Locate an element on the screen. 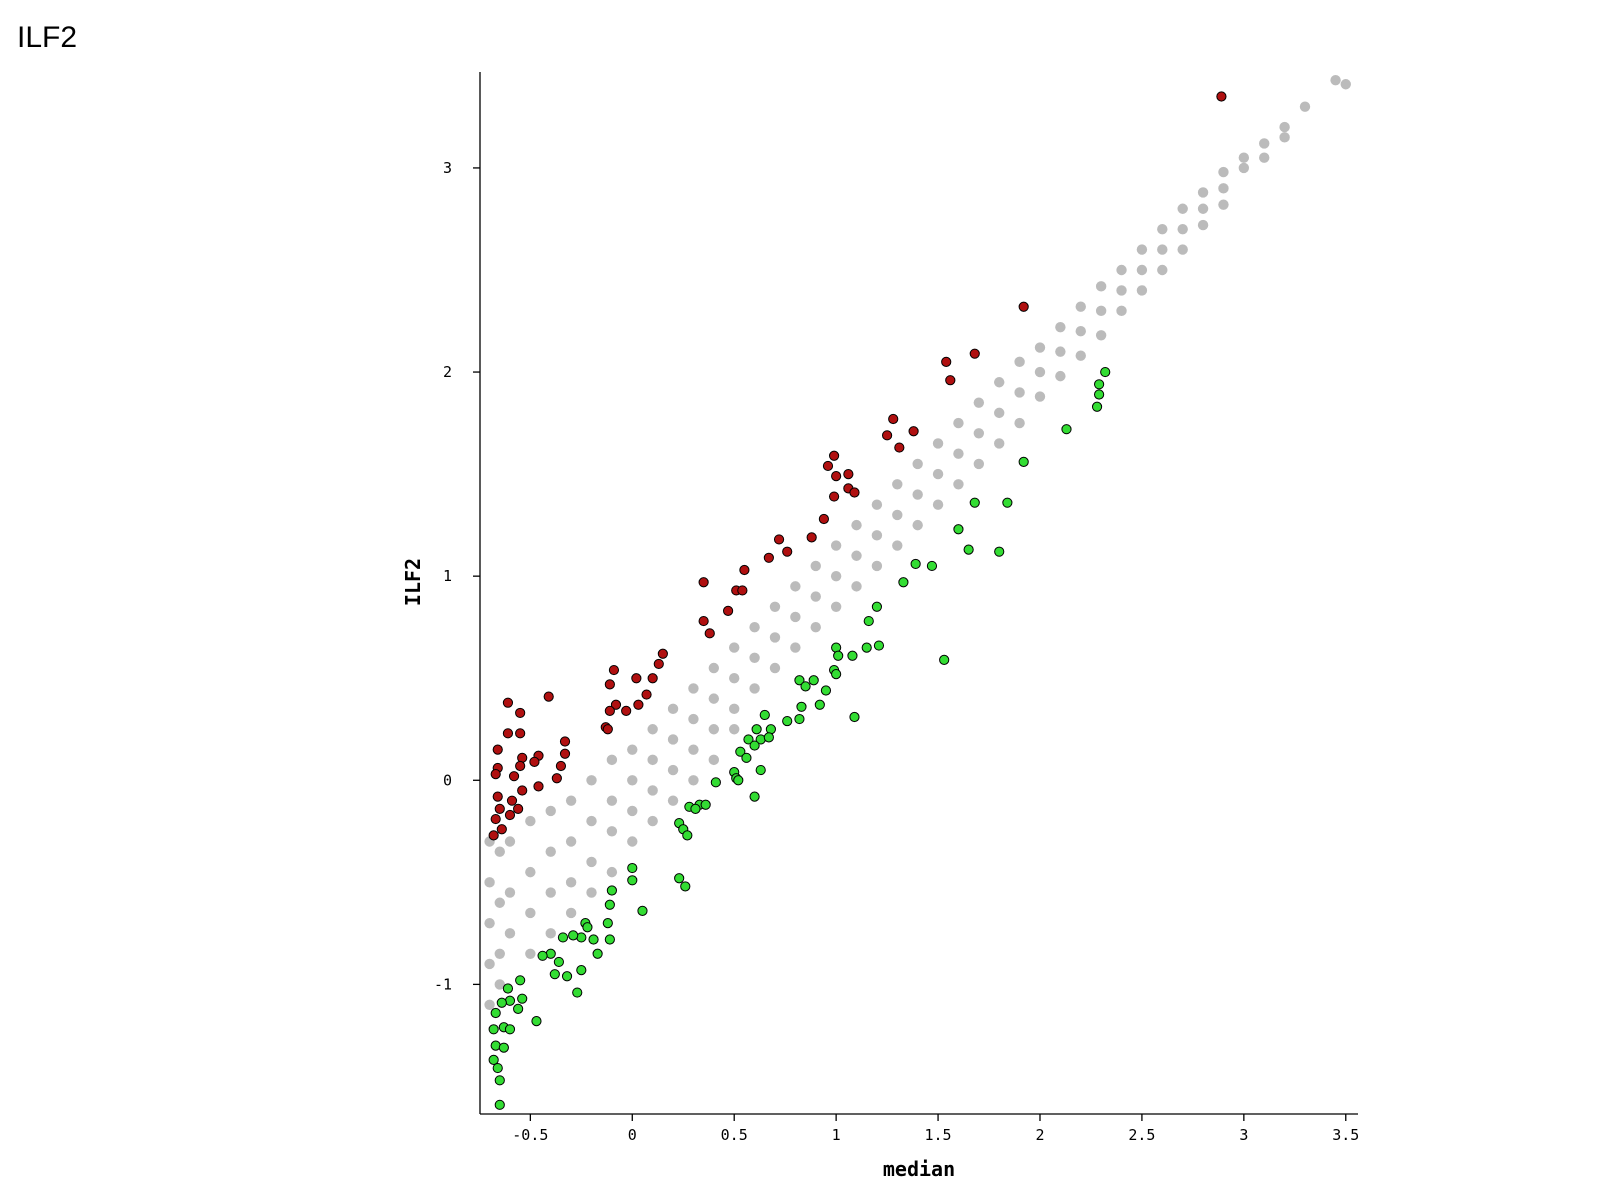  x-tick-label: 3 is located at coordinates (1243, 1135).